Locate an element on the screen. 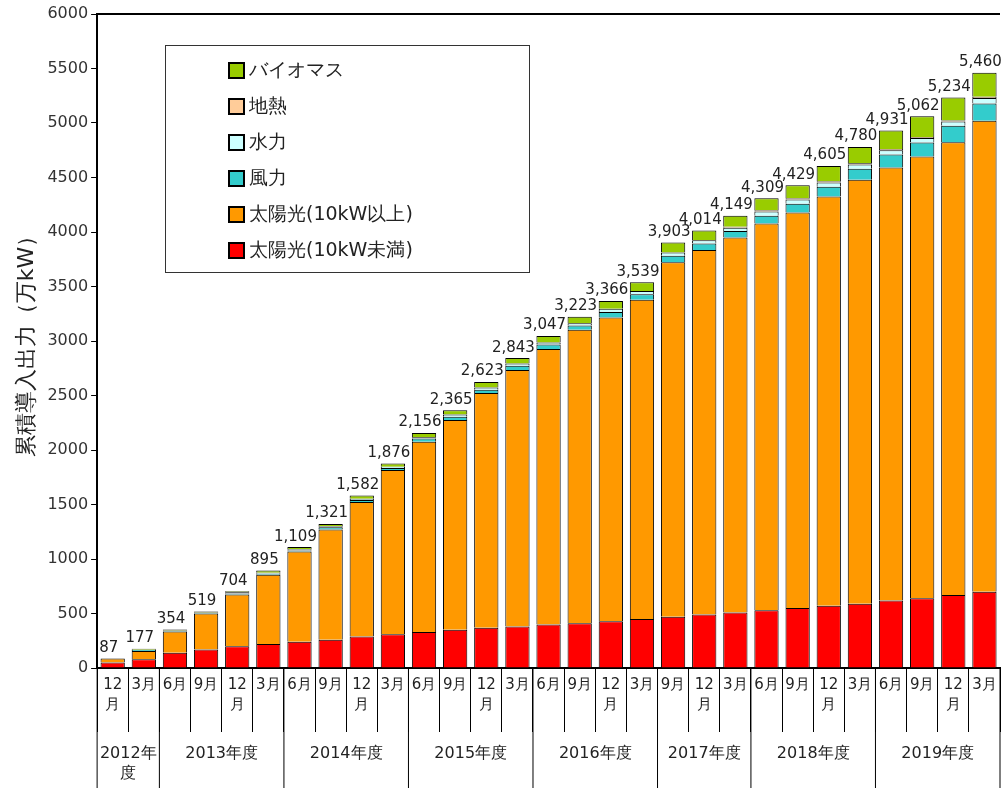 This screenshot has height=788, width=1002. total-label: 3,366 is located at coordinates (607, 289).